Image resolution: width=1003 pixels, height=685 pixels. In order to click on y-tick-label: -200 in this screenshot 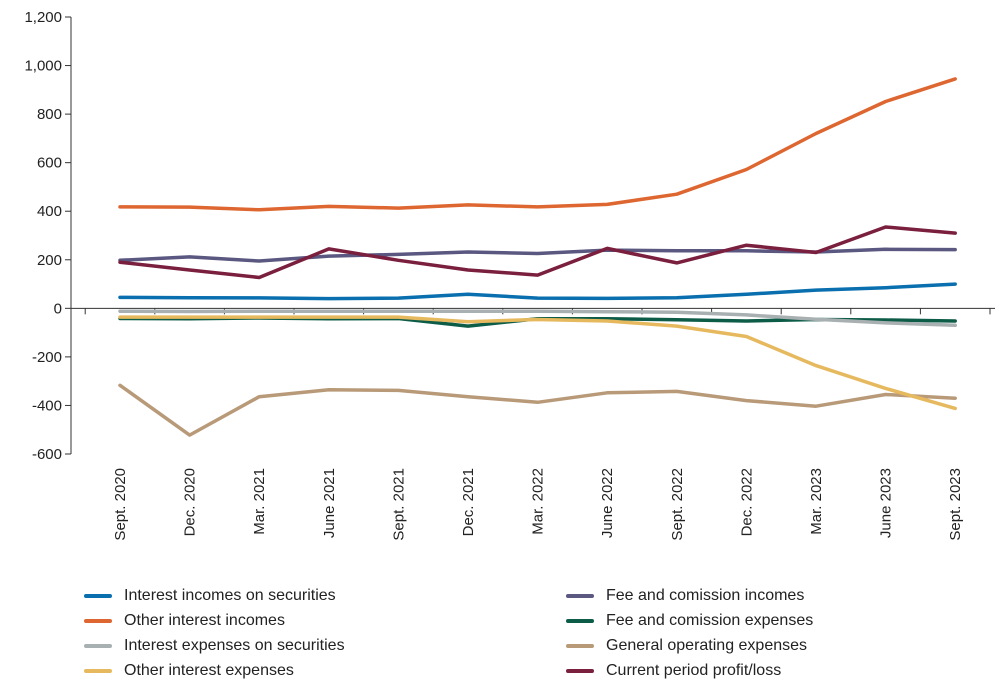, I will do `click(47, 357)`.